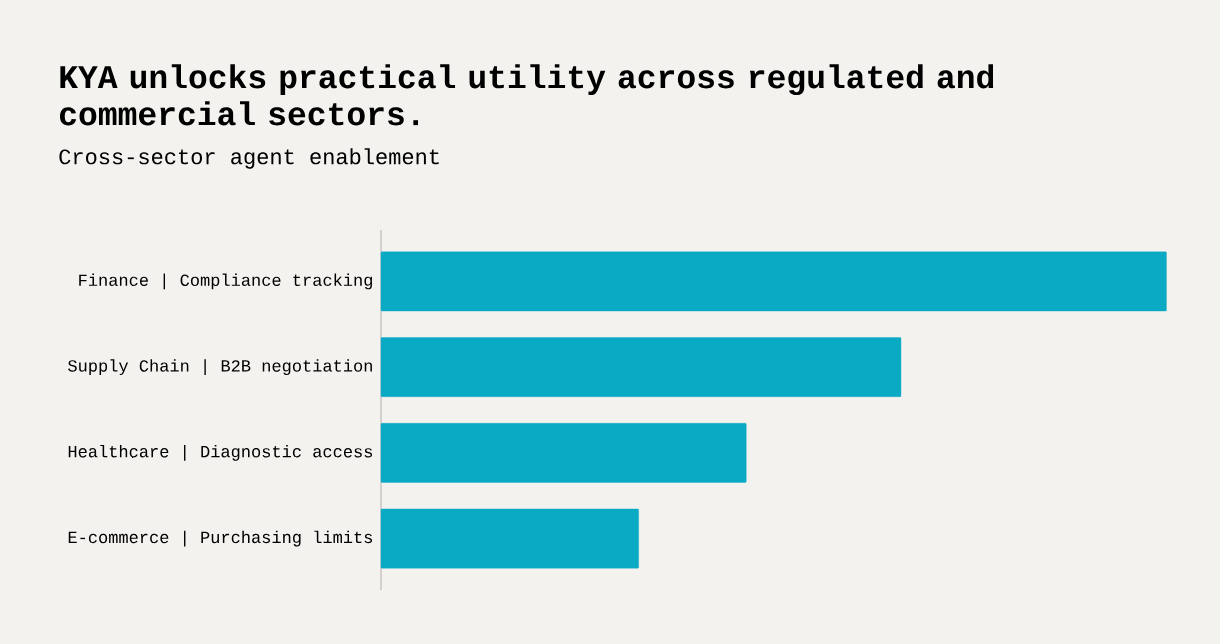 The height and width of the screenshot is (644, 1220). Describe the element at coordinates (220, 367) in the screenshot. I see `y-tick-label: Supply Chain | B2B negotiation` at that location.